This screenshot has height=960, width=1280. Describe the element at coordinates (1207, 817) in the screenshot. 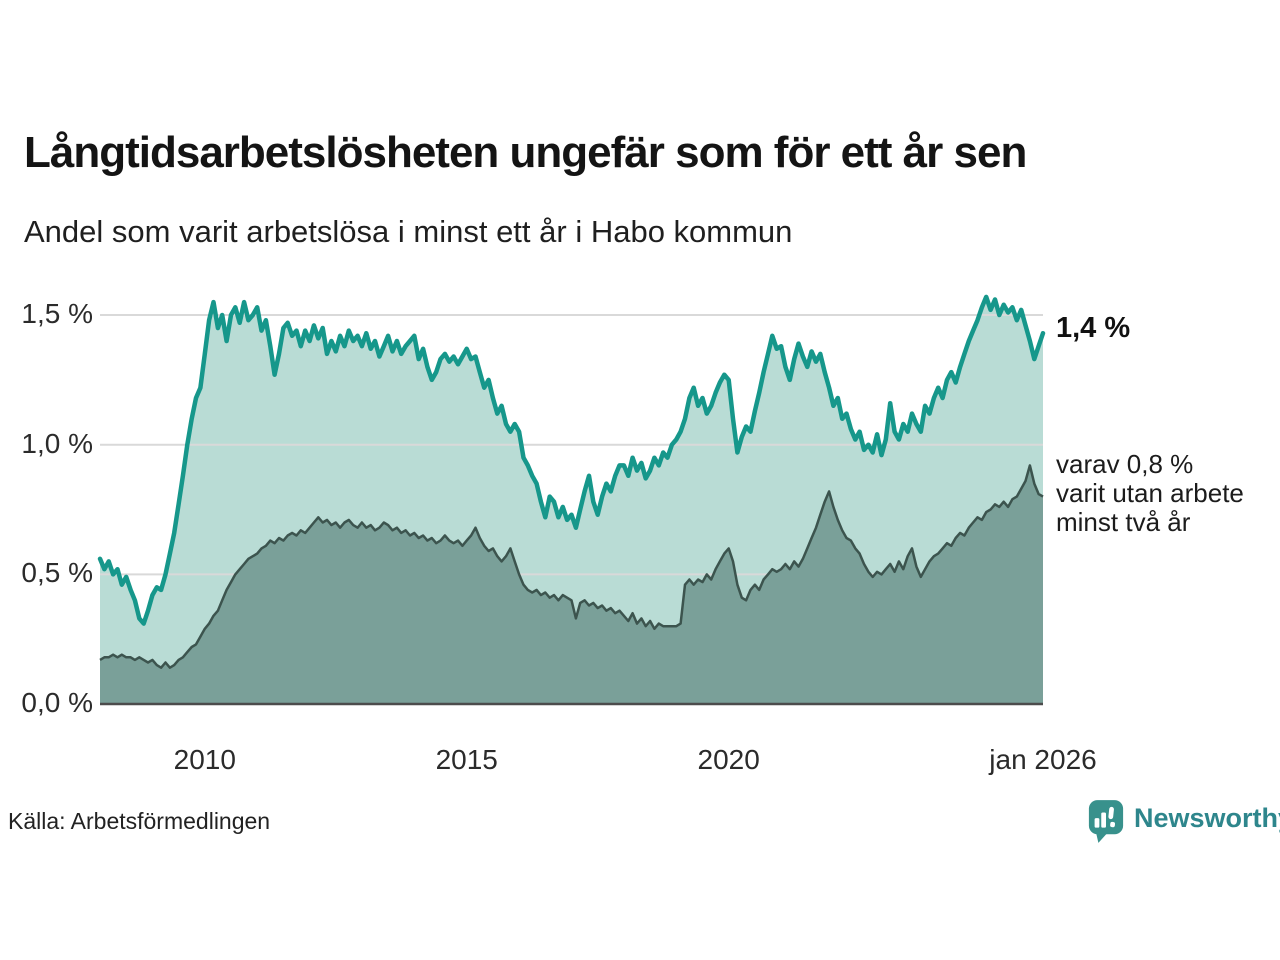

I see `newsworthy-wordmark: Newsworthy` at that location.